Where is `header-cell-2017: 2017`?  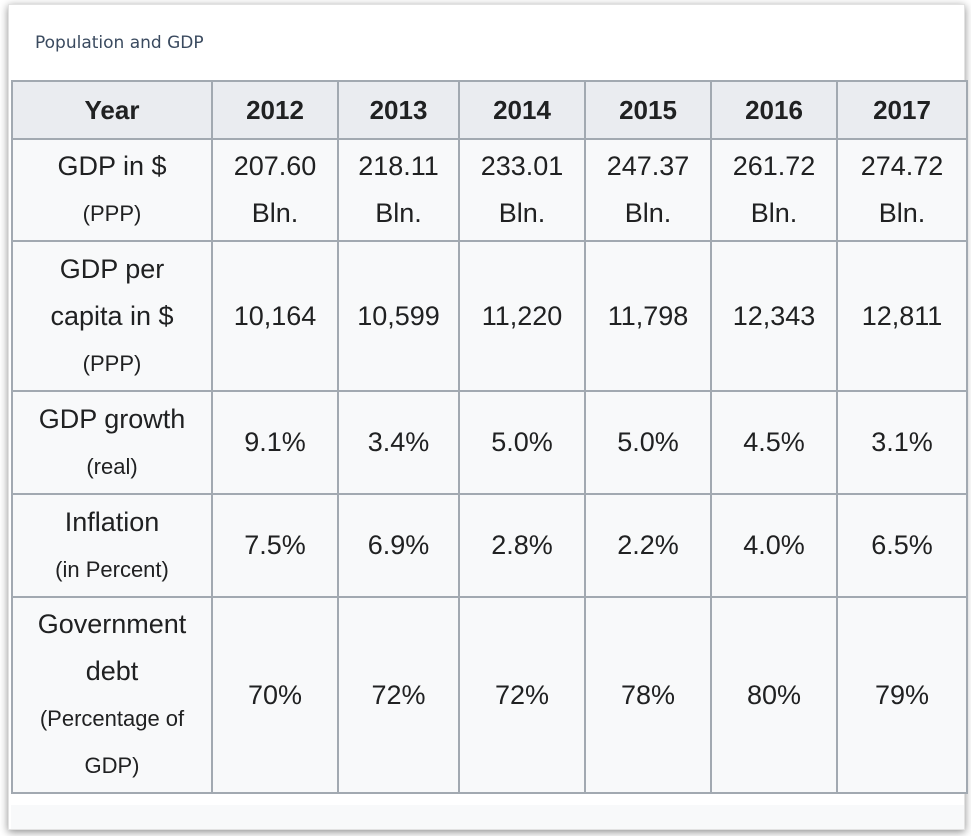 header-cell-2017: 2017 is located at coordinates (902, 110).